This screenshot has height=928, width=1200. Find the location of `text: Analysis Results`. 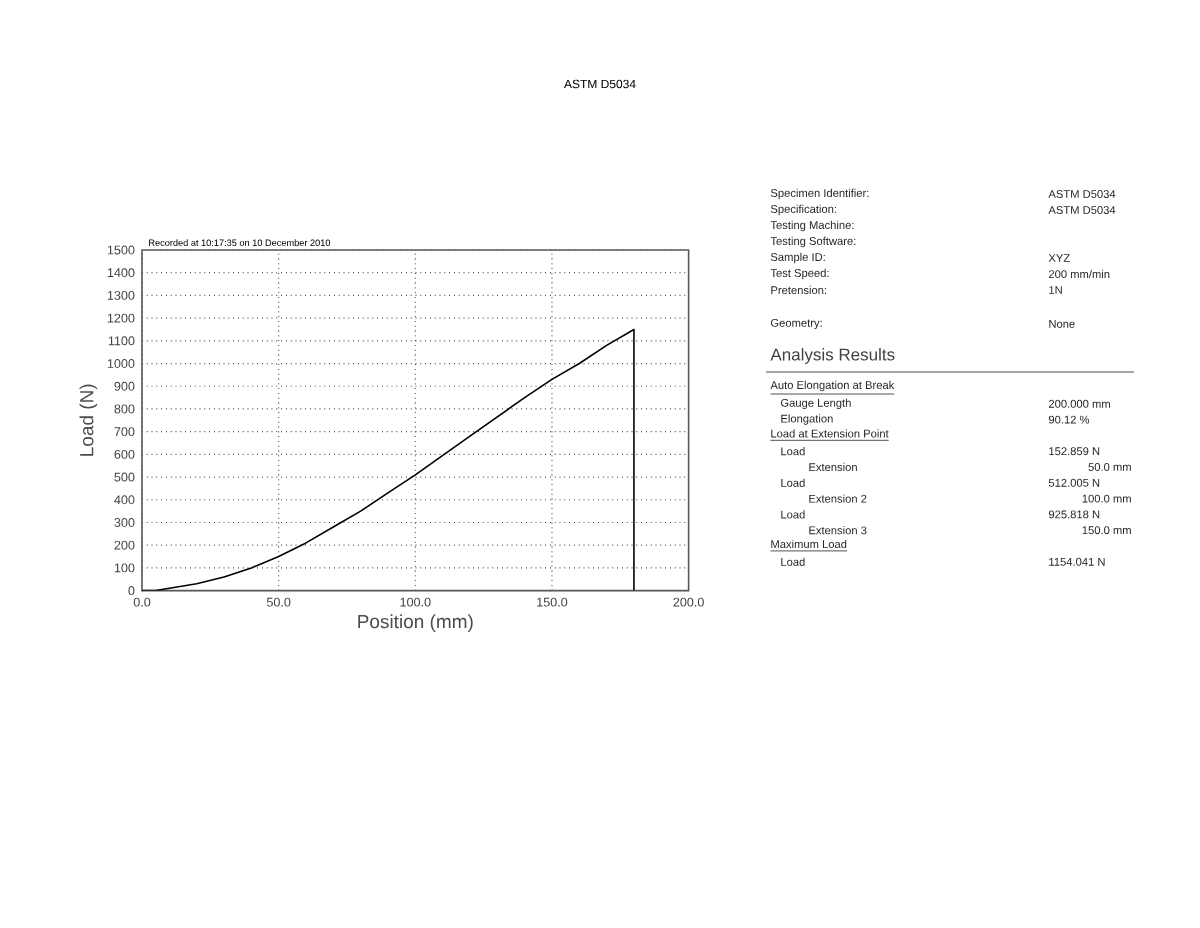

text: Analysis Results is located at coordinates (832, 356).